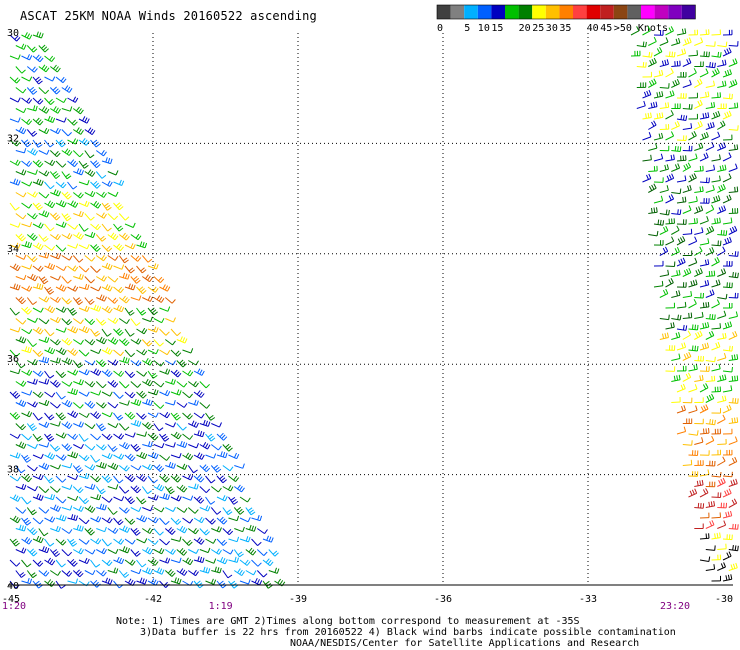 This screenshot has width=740, height=650. Describe the element at coordinates (538, 28) in the screenshot. I see `legend-label: 25` at that location.